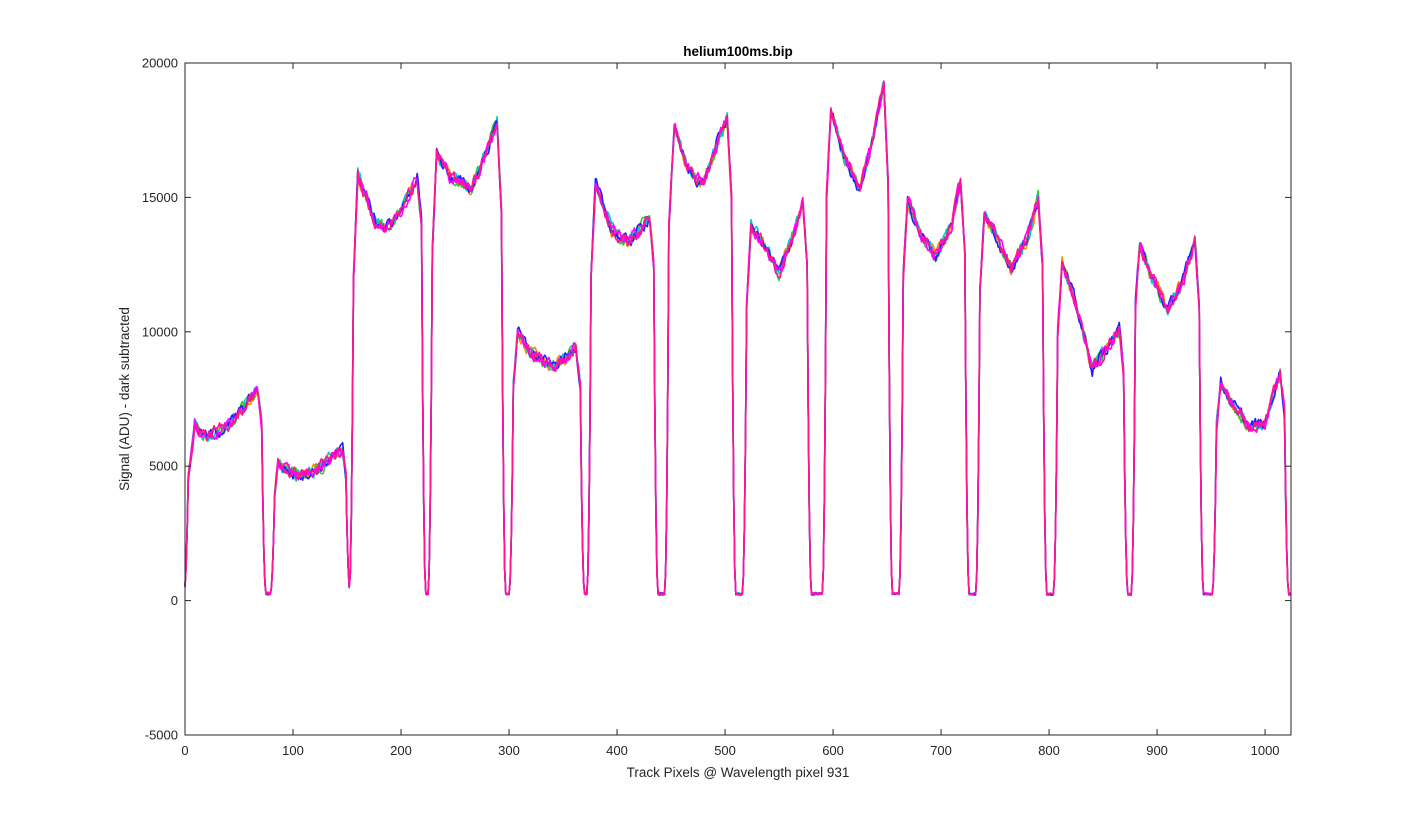 This screenshot has height=825, width=1425. What do you see at coordinates (124, 399) in the screenshot?
I see `y-axis-label: Signal (ADU) - dark subtracted` at bounding box center [124, 399].